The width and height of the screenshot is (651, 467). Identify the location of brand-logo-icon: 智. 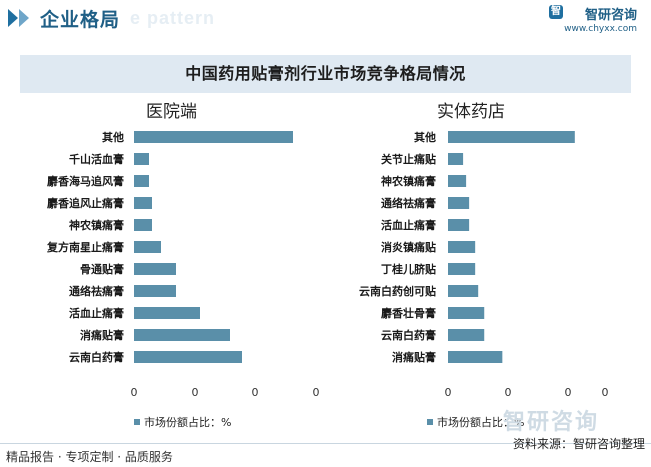
(556, 12).